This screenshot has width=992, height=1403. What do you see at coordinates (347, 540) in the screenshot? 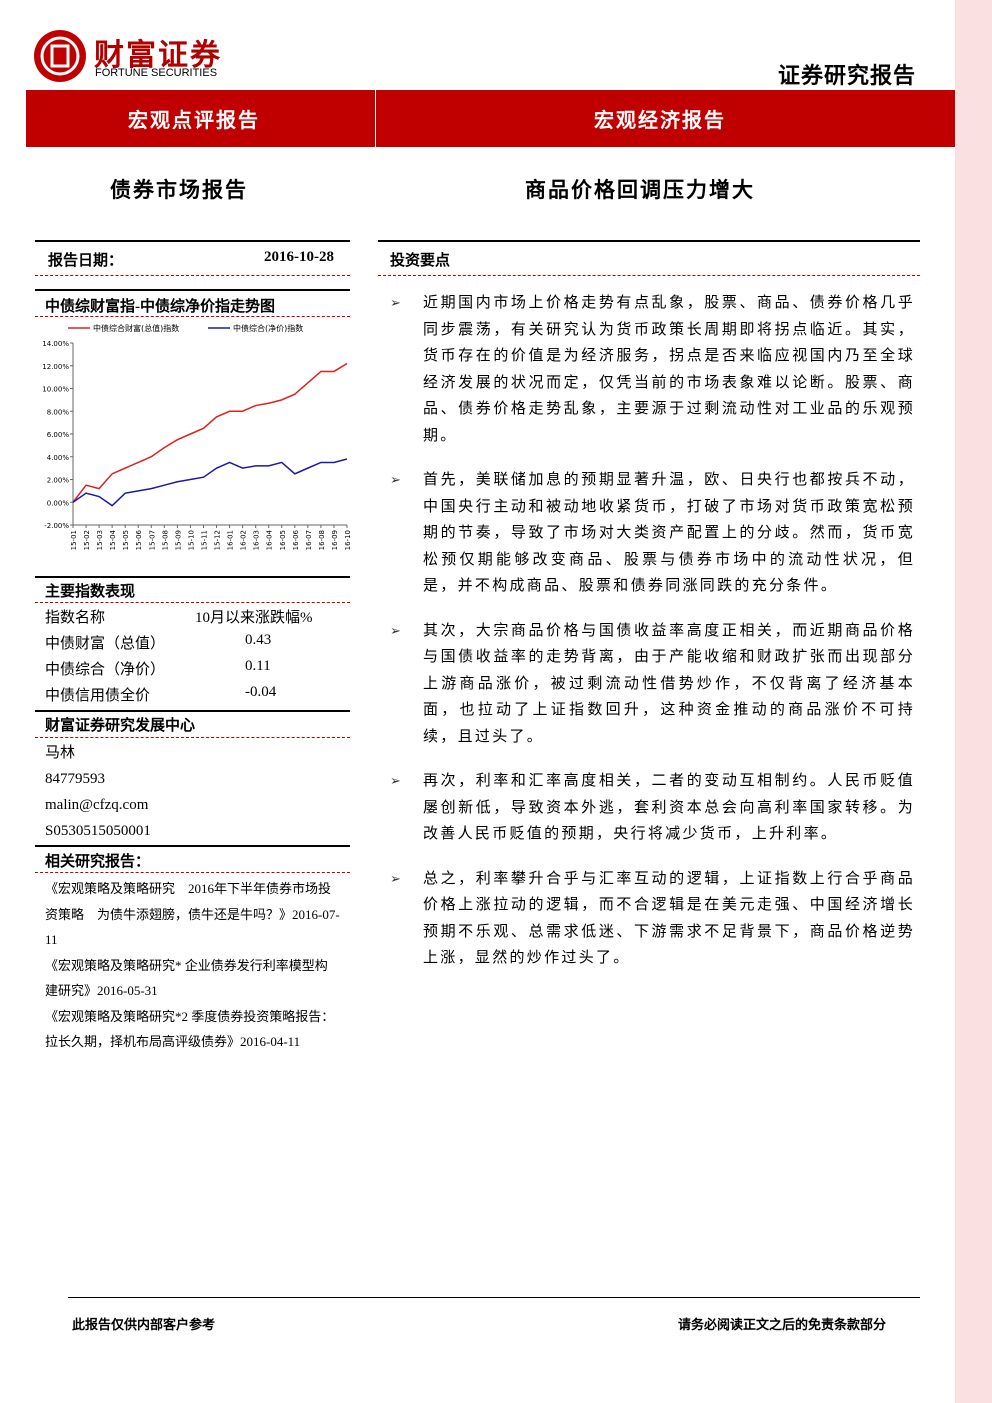
I see `x-tick-label: 16-10` at bounding box center [347, 540].